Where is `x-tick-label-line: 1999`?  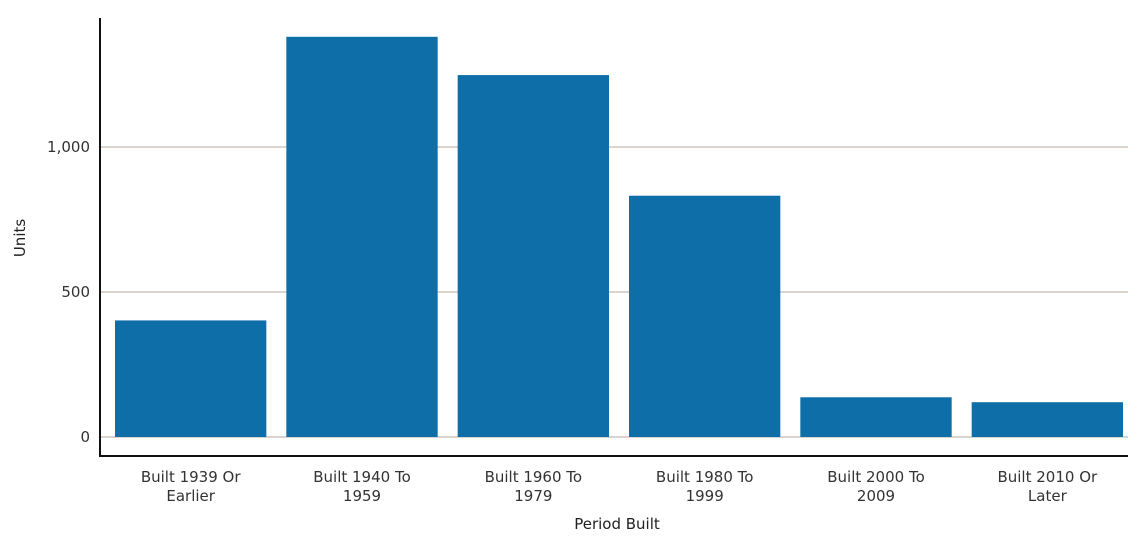
x-tick-label-line: 1999 is located at coordinates (705, 496).